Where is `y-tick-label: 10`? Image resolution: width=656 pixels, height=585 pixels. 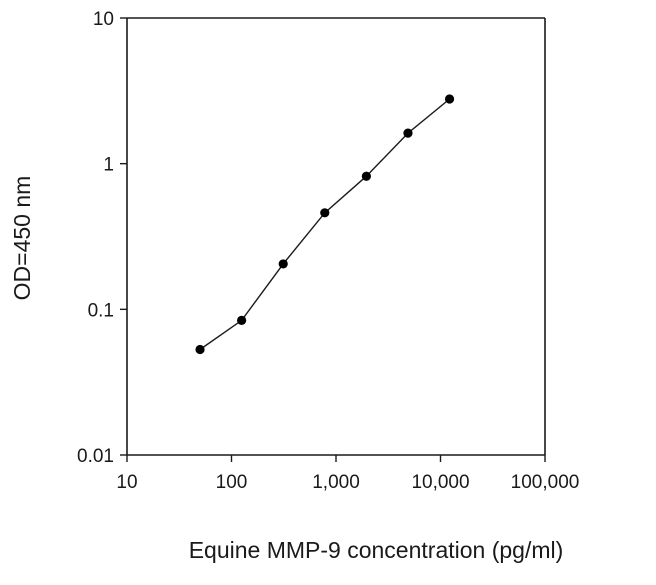 y-tick-label: 10 is located at coordinates (103, 19).